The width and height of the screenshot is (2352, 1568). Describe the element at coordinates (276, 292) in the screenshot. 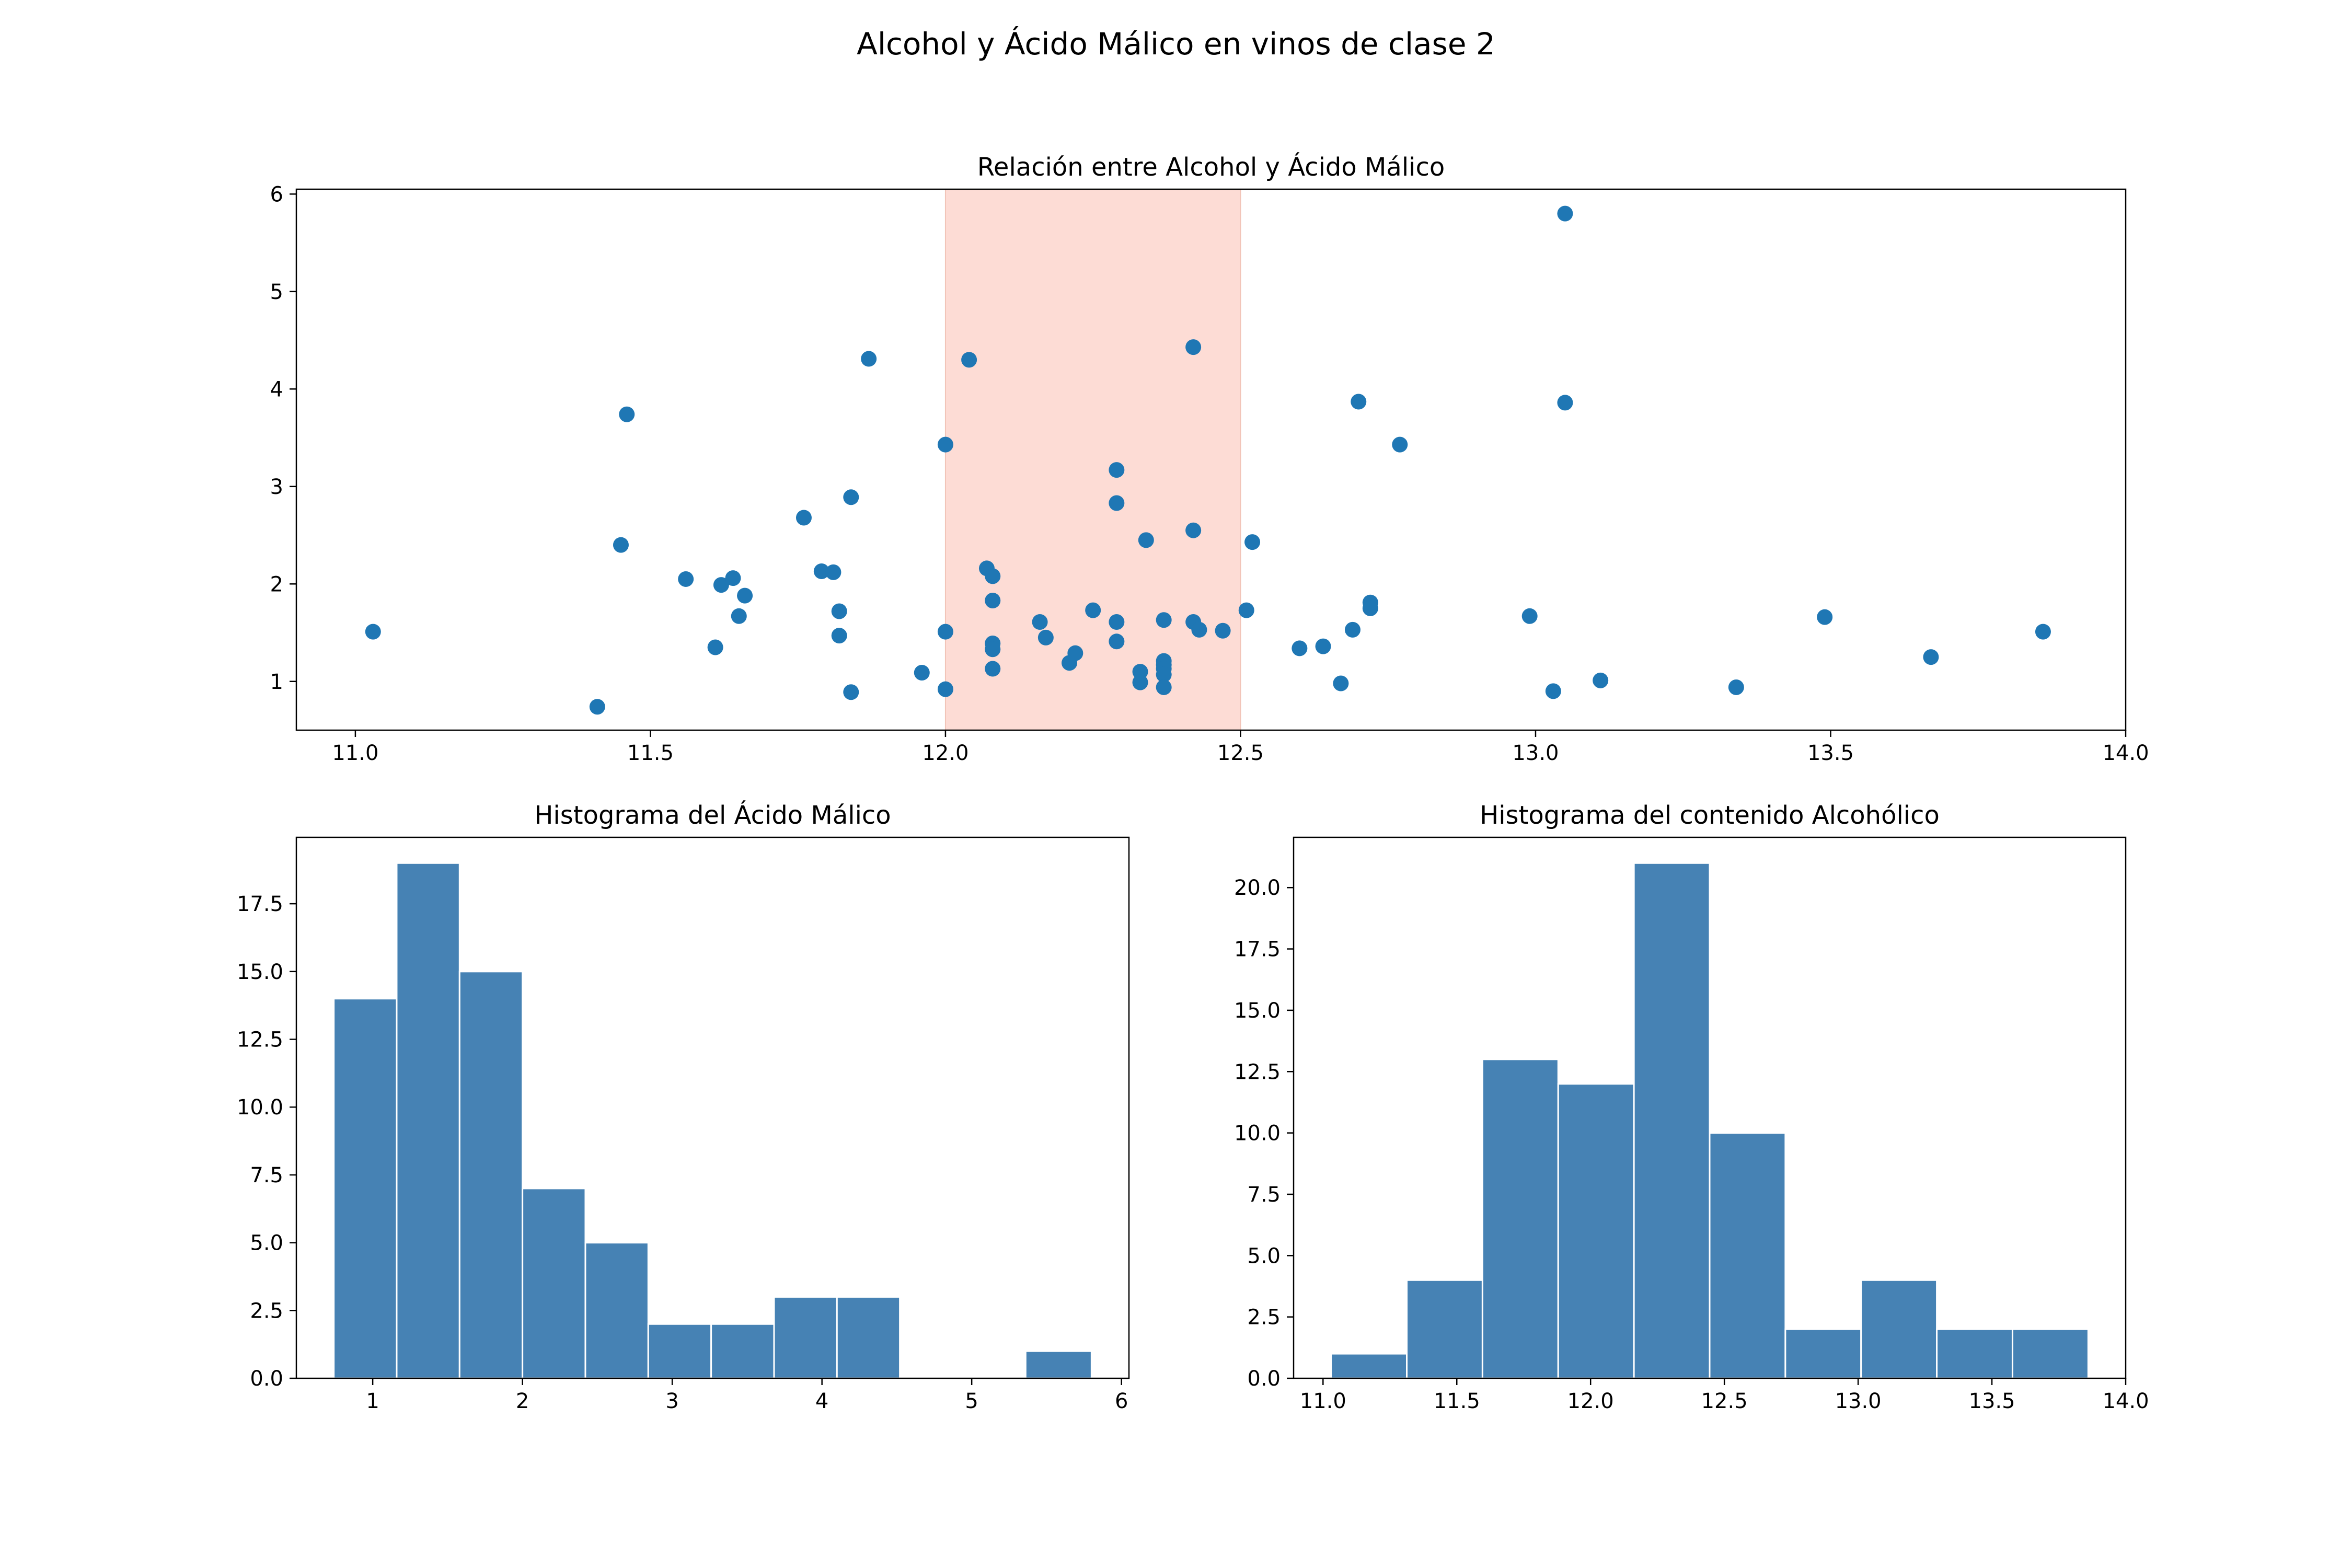

I see `y-tick-label: 5` at that location.